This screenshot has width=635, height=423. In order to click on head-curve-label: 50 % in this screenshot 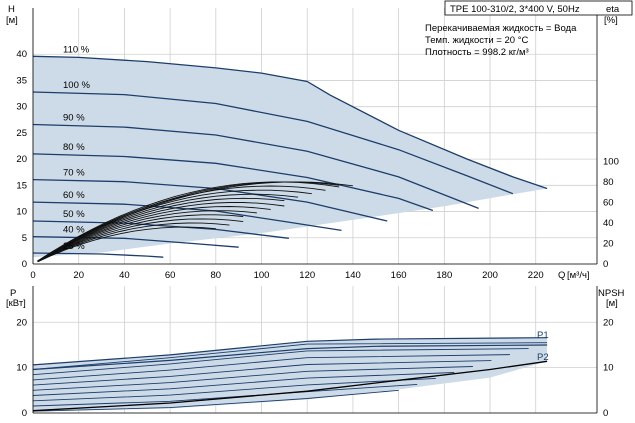, I will do `click(74, 214)`.